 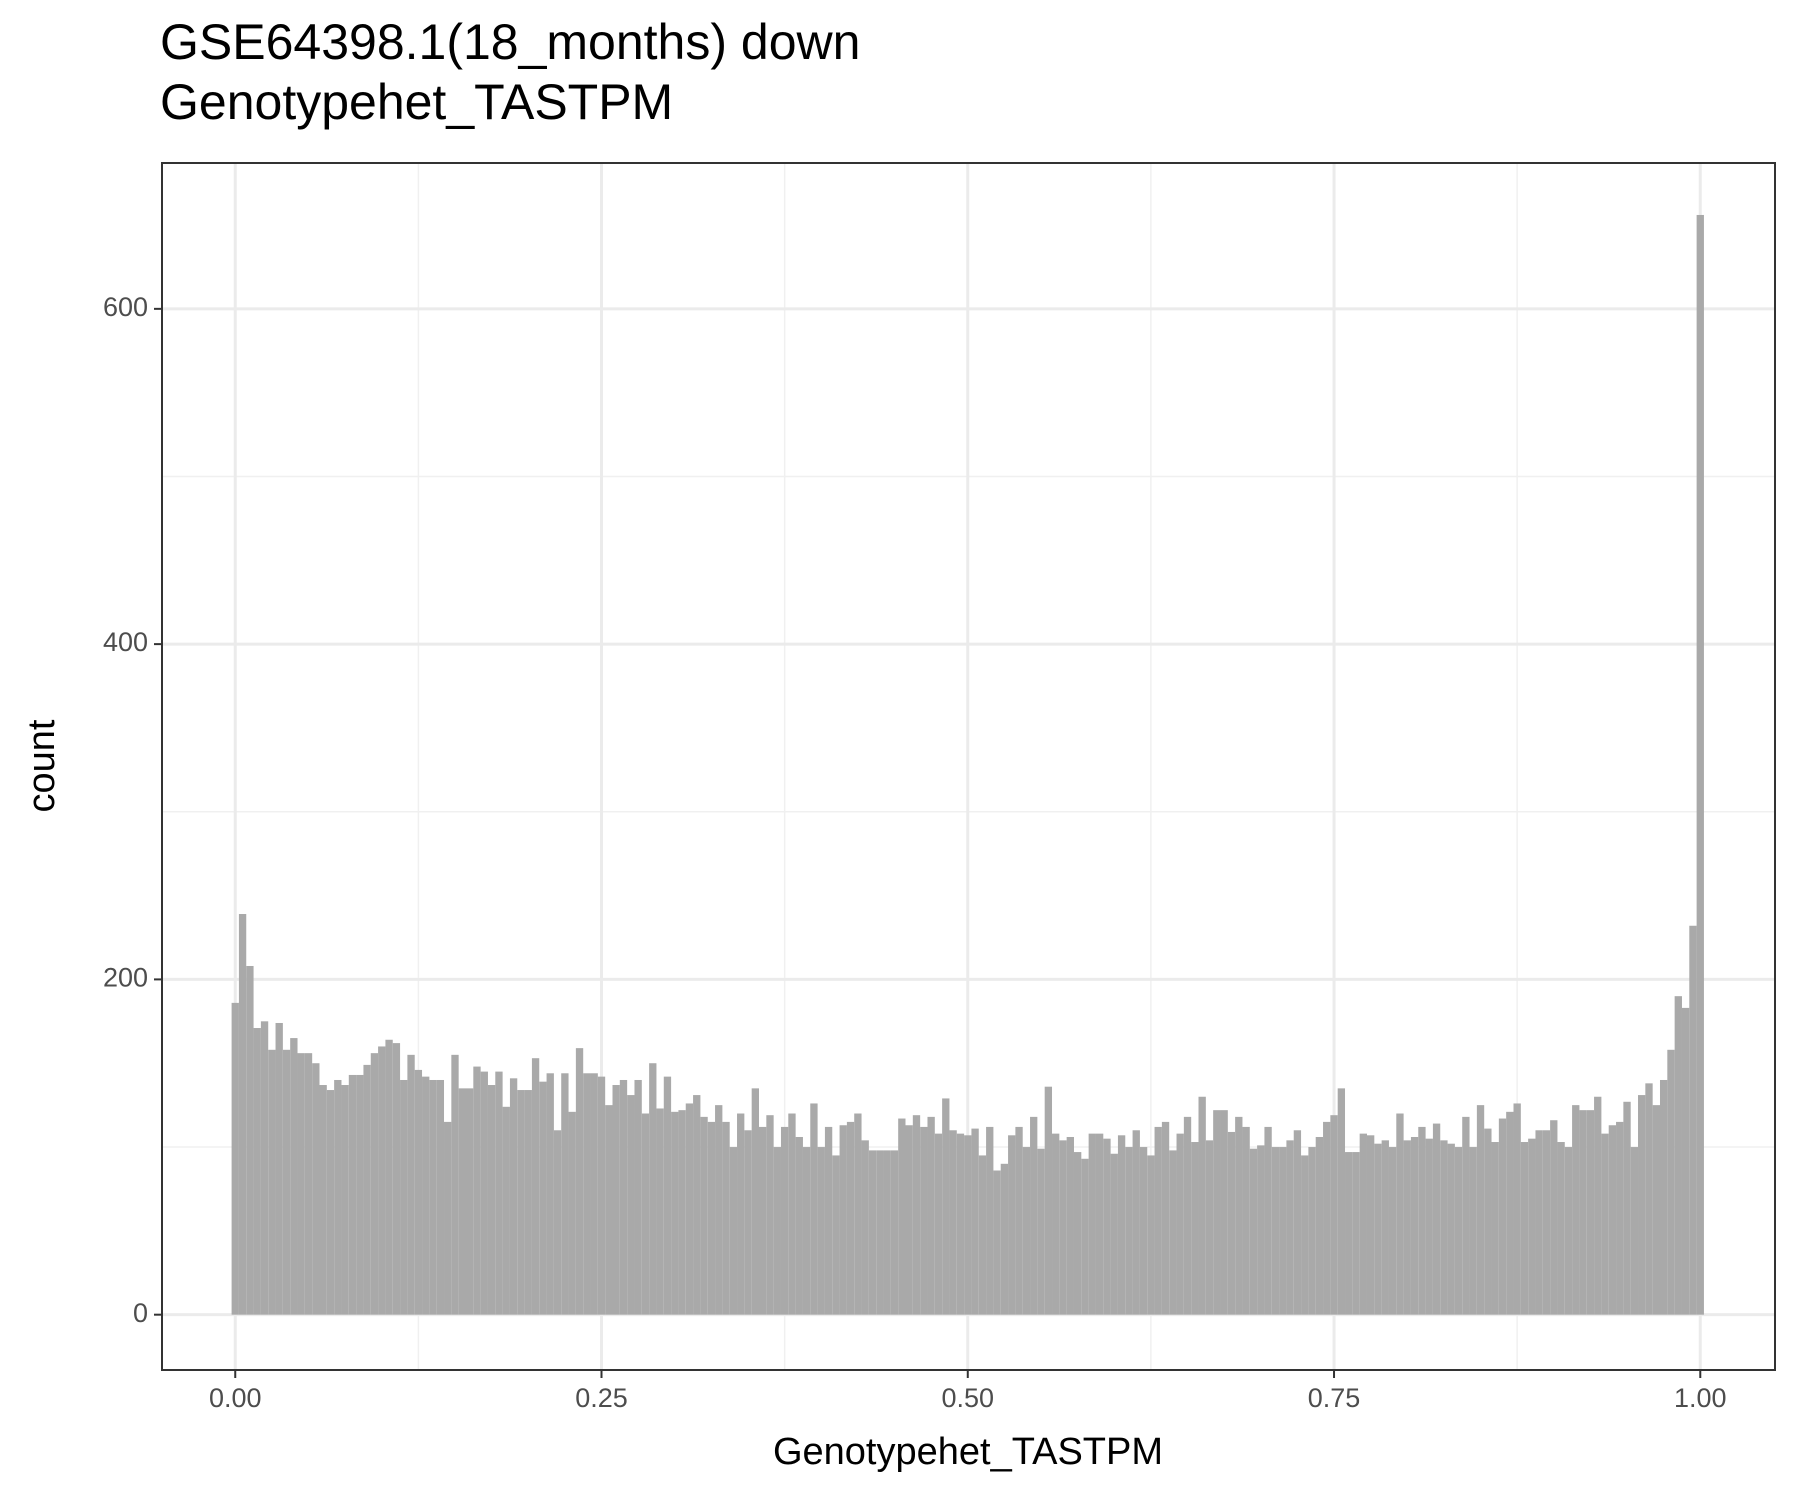 I want to click on y-tick-label: 400, so click(x=125, y=642).